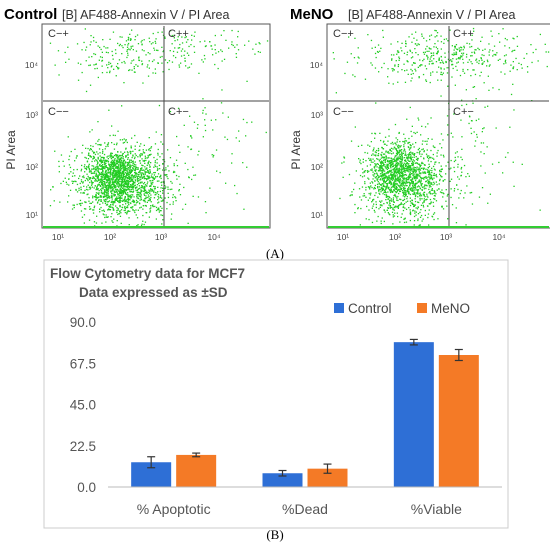 The height and width of the screenshot is (542, 550). What do you see at coordinates (159, 127) in the screenshot?
I see `scatter-points-control` at bounding box center [159, 127].